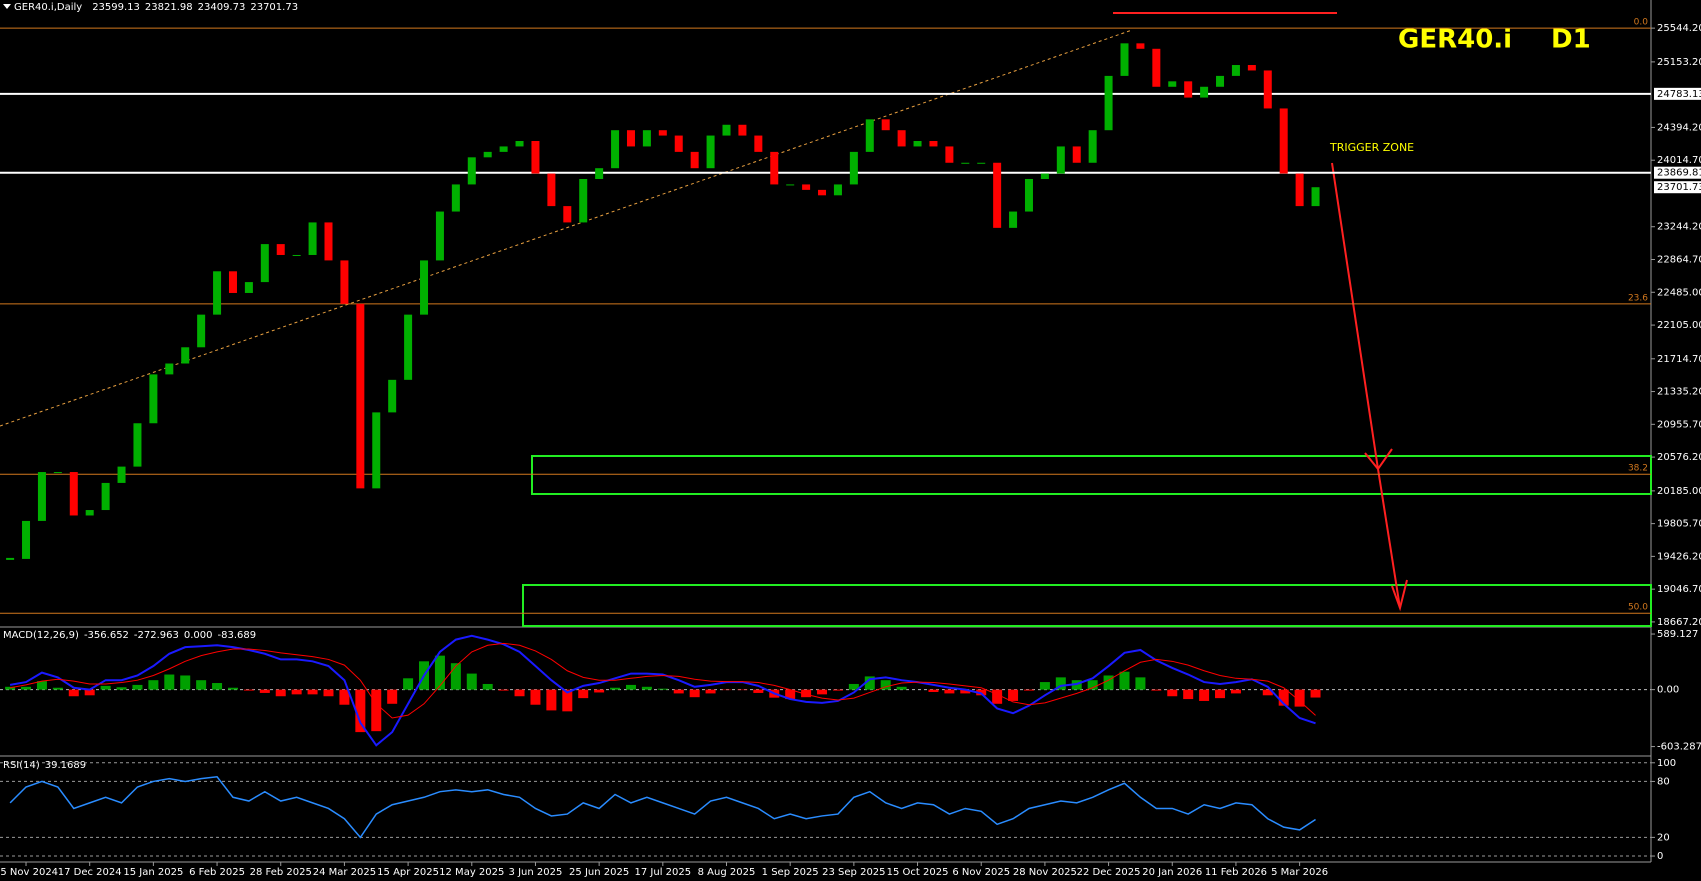  I want to click on indicator-title: MACD(12,26,9), so click(41, 635).